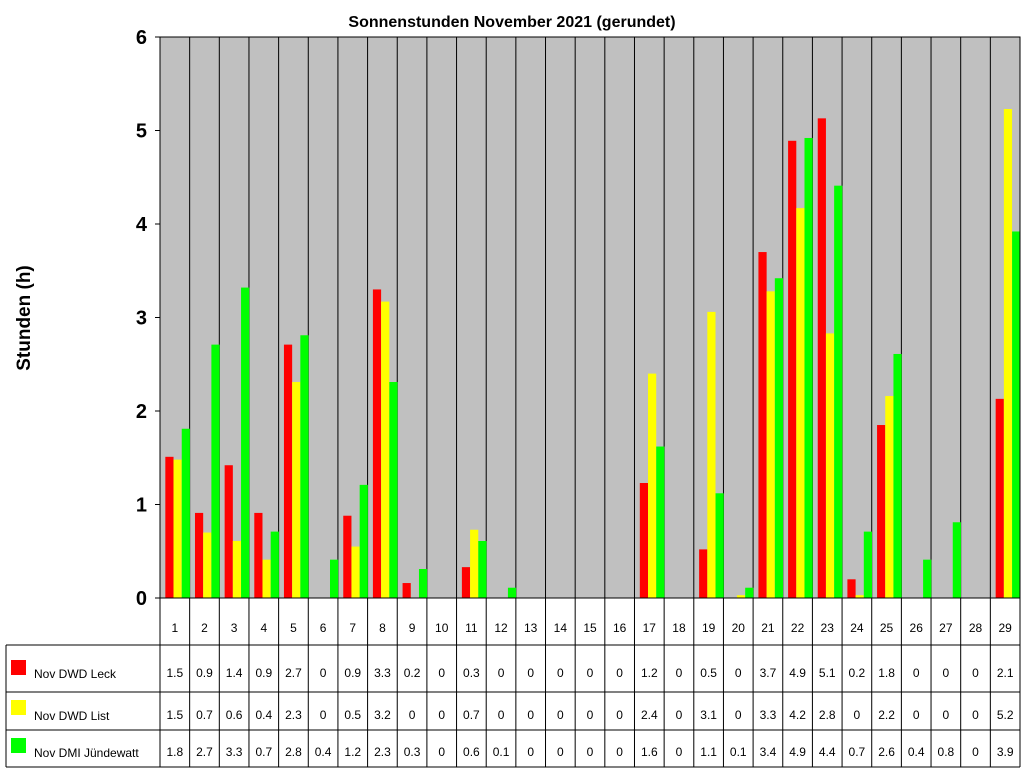  Describe the element at coordinates (768, 752) in the screenshot. I see `data-label: 3.4` at that location.